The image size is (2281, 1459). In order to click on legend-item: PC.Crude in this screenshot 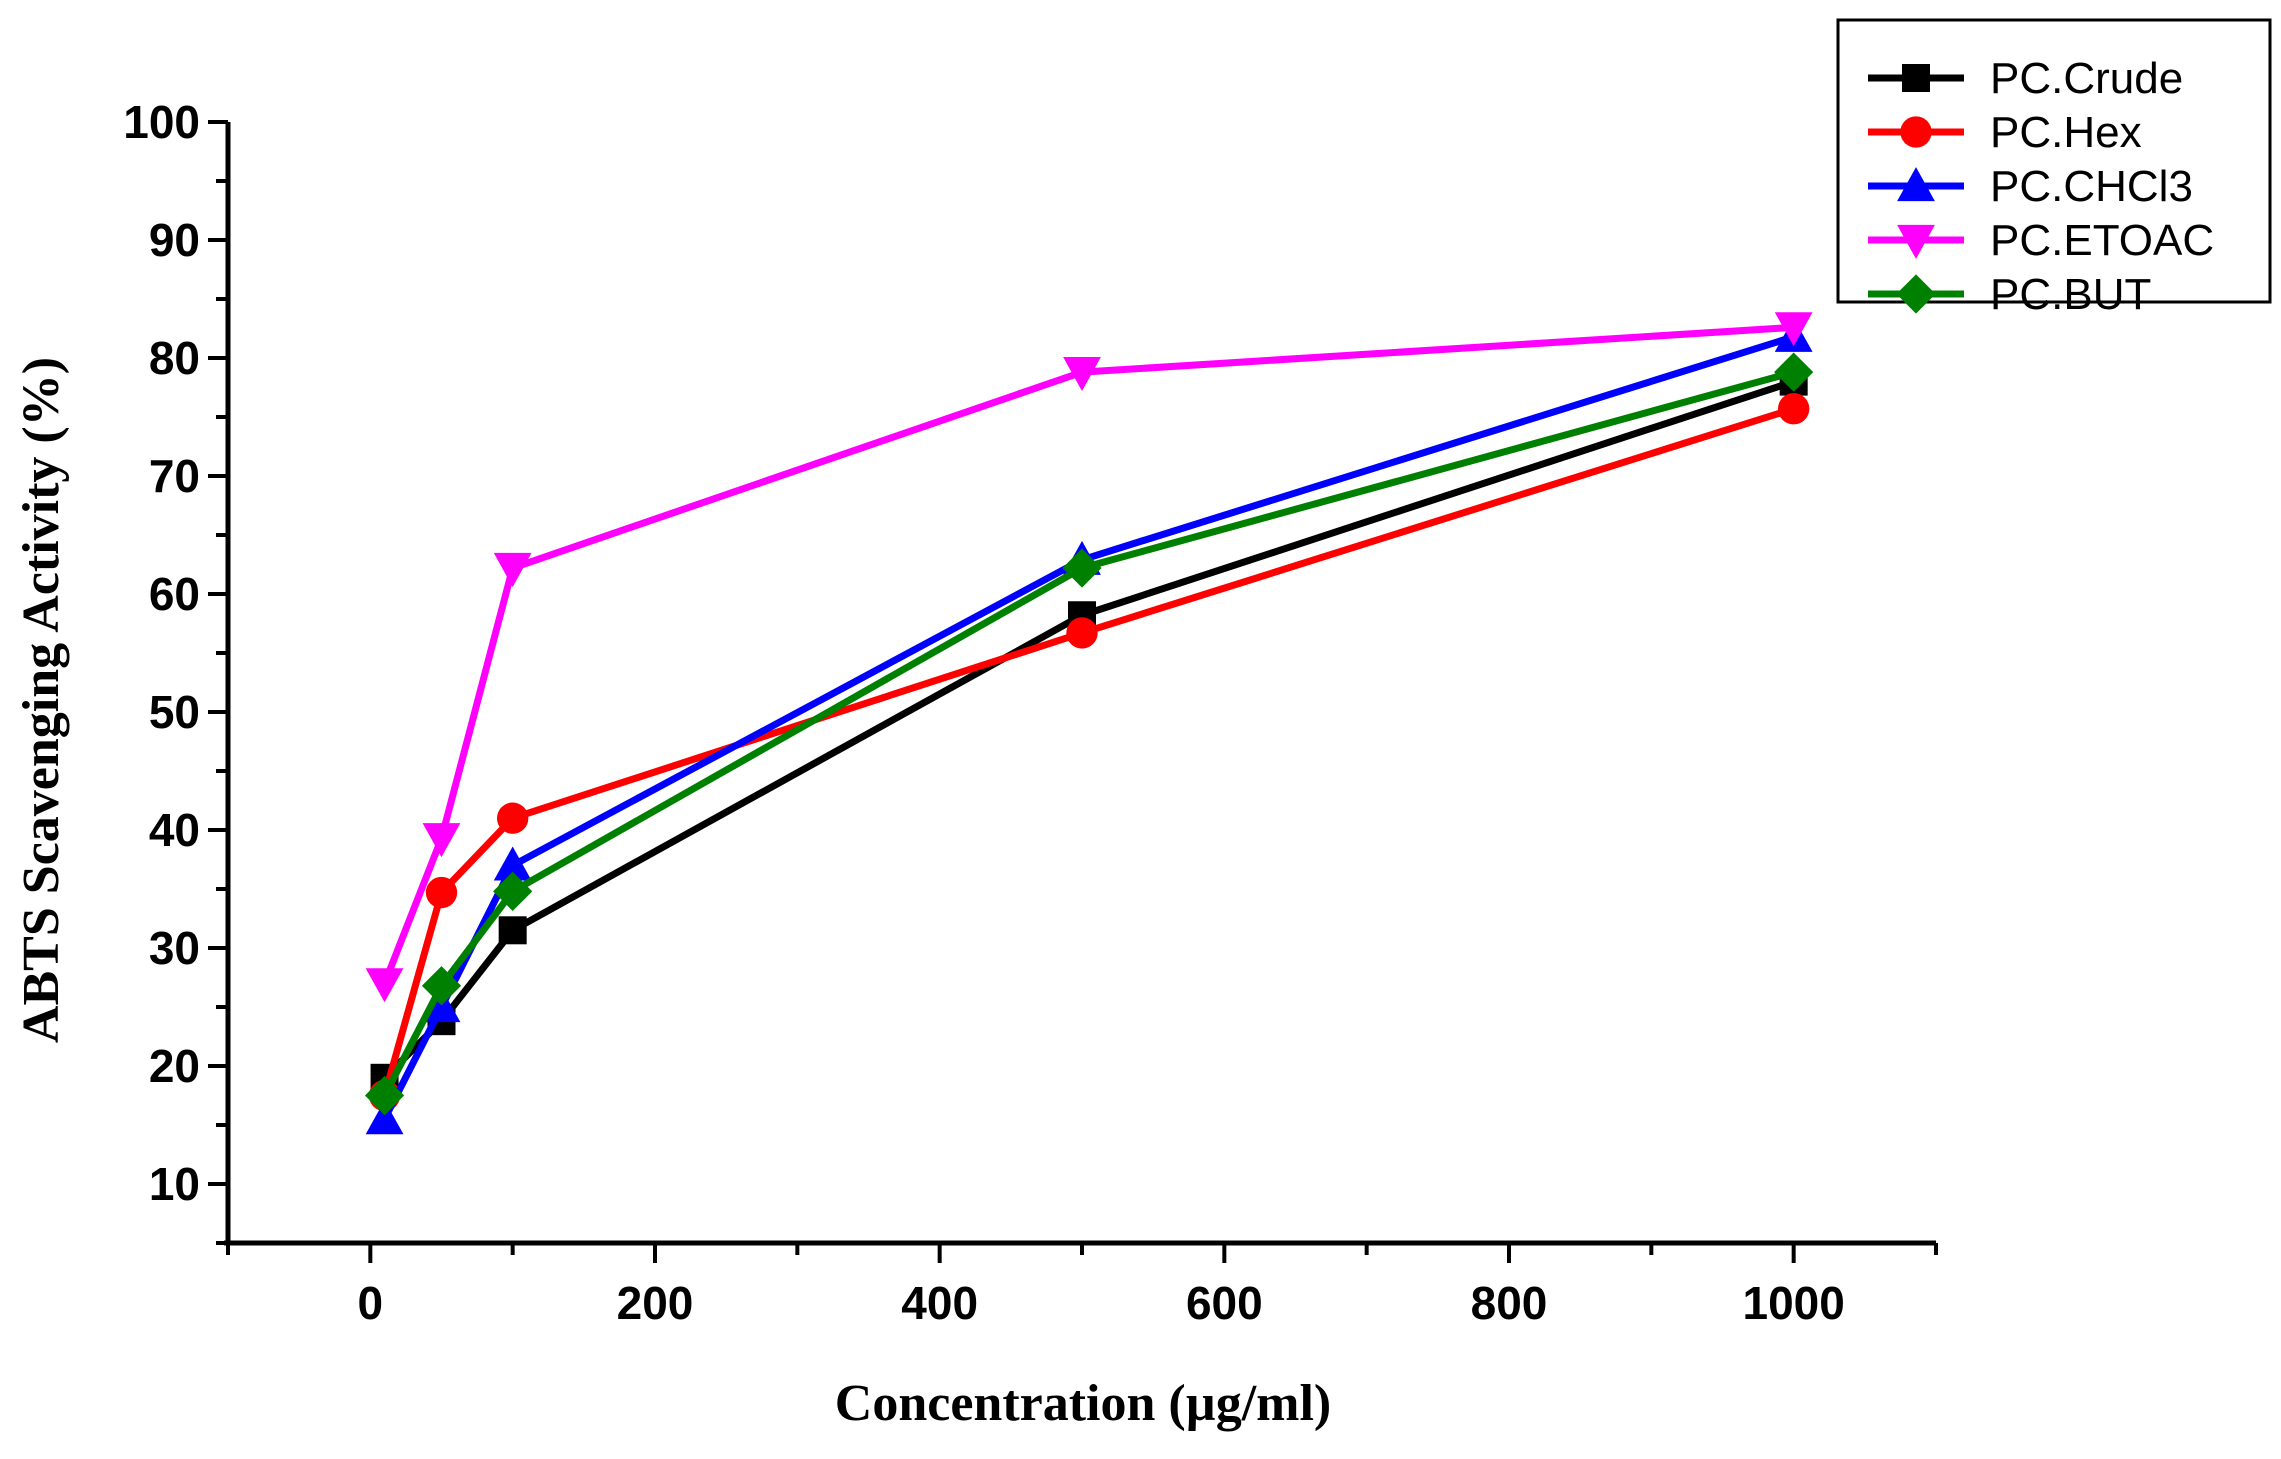, I will do `click(2025, 78)`.